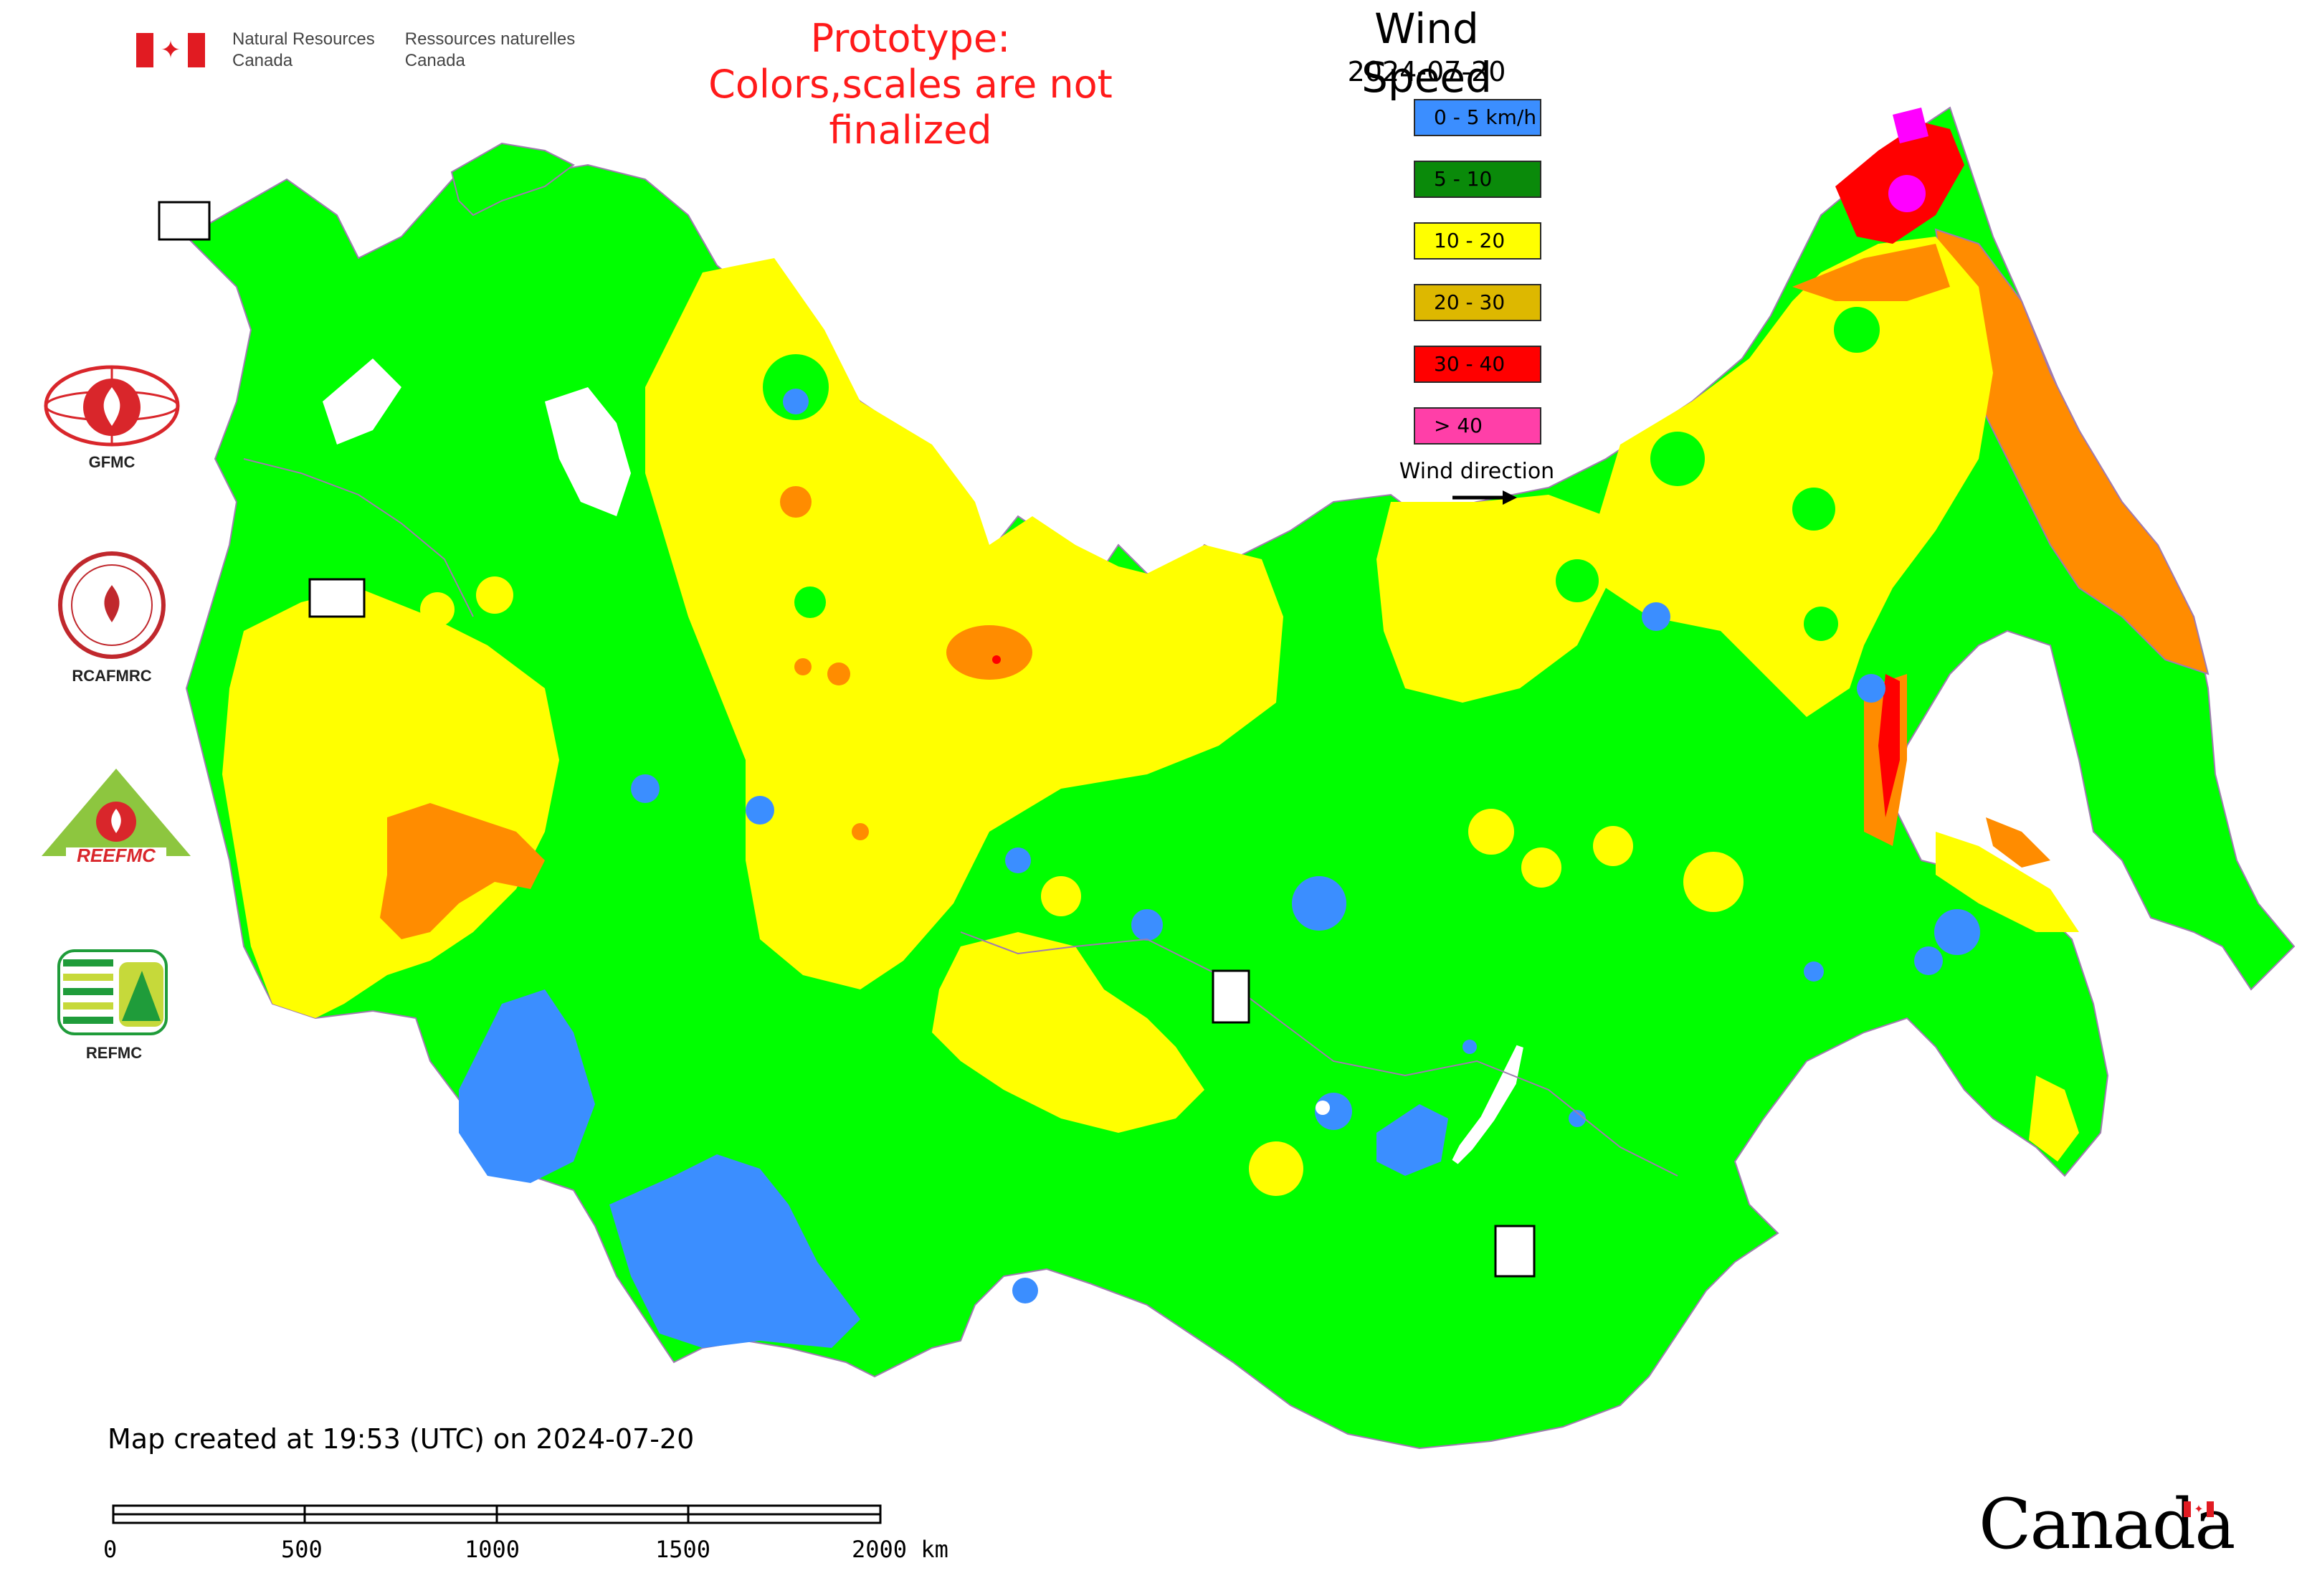 The width and height of the screenshot is (2302, 1596). Describe the element at coordinates (112, 605) in the screenshot. I see `rcafmrc-emblem-icon` at that location.